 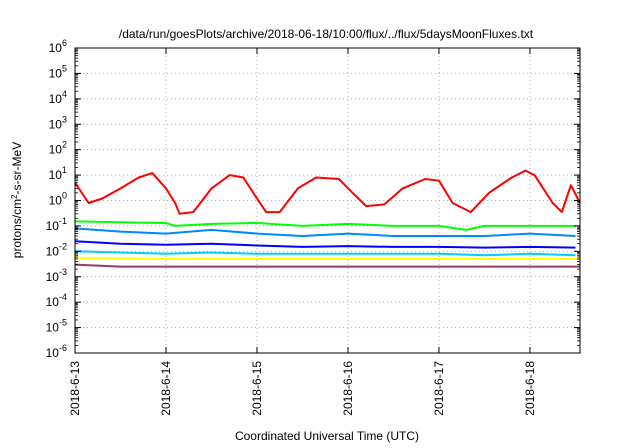 I want to click on x-tick-label: 2018-6-16, so click(x=348, y=388).